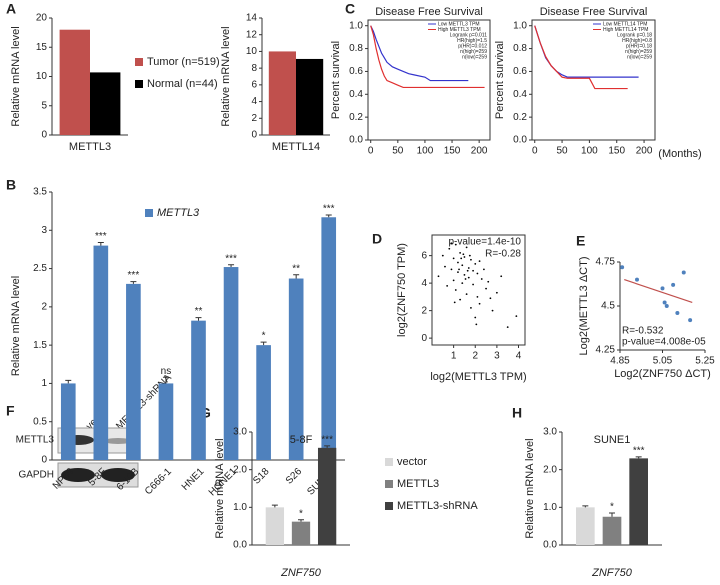 The height and width of the screenshot is (585, 720). What do you see at coordinates (612, 507) in the screenshot?
I see `significance-label: *` at bounding box center [612, 507].